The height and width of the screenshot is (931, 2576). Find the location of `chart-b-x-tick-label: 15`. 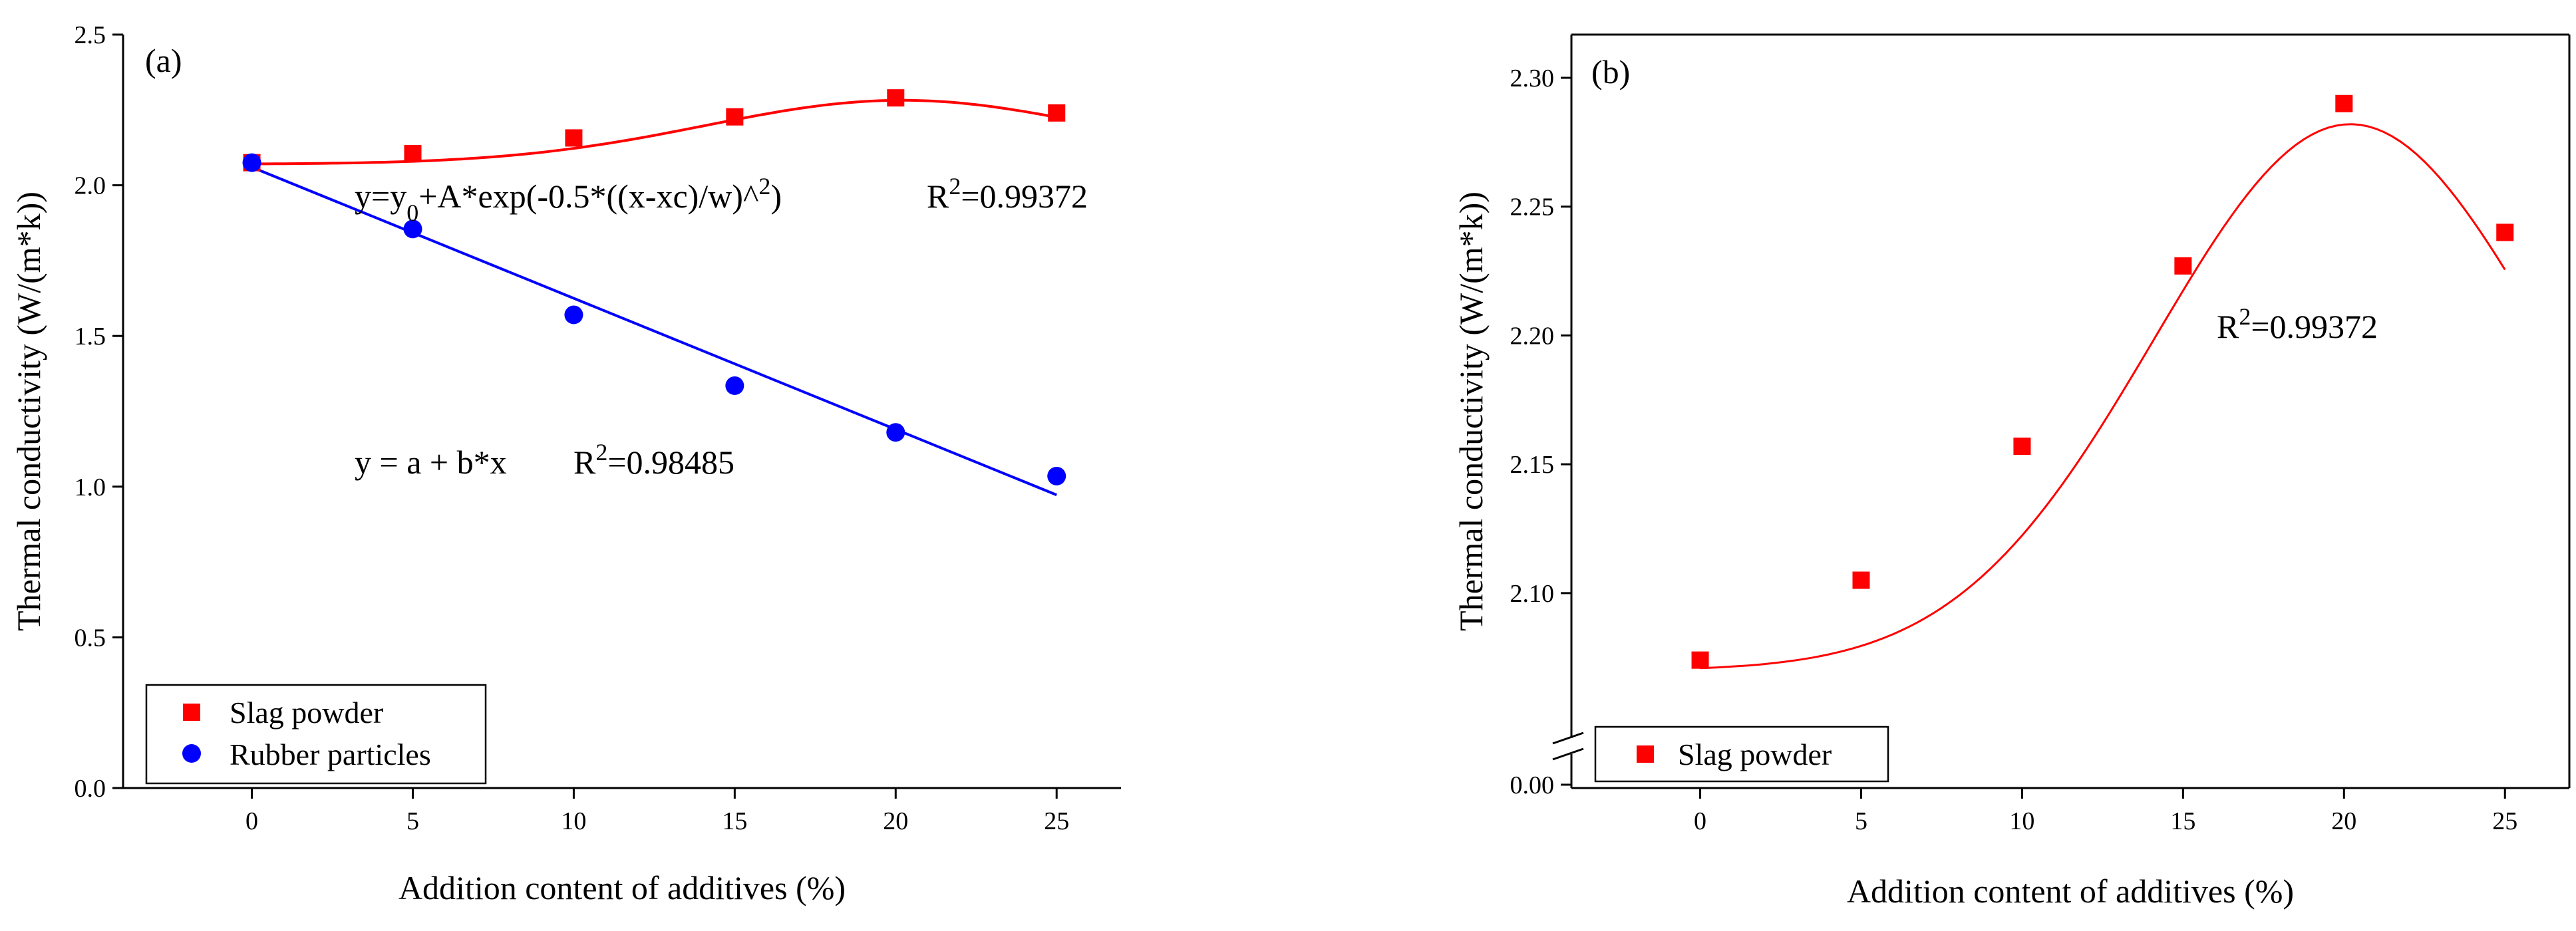

chart-b-x-tick-label: 15 is located at coordinates (2182, 821).